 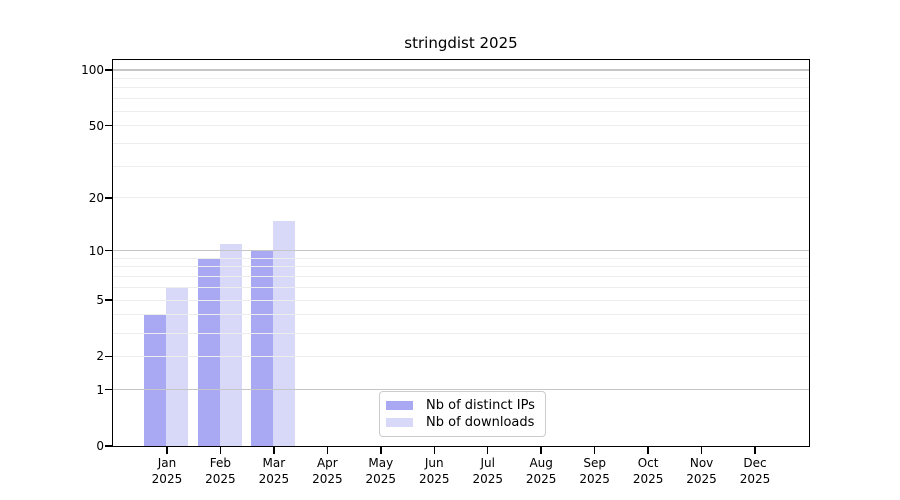 I want to click on x-tick-month: Jun, so click(x=434, y=463).